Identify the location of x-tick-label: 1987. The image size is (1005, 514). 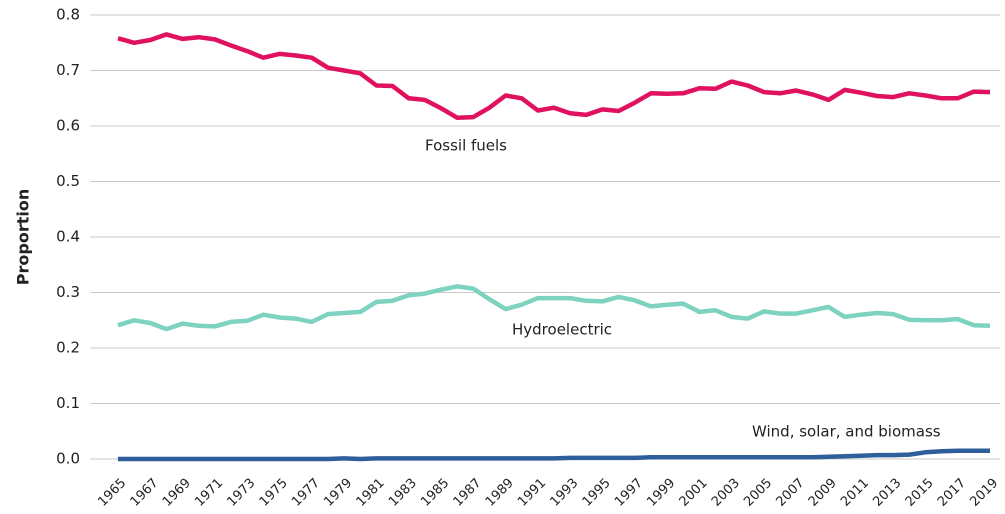
(468, 493).